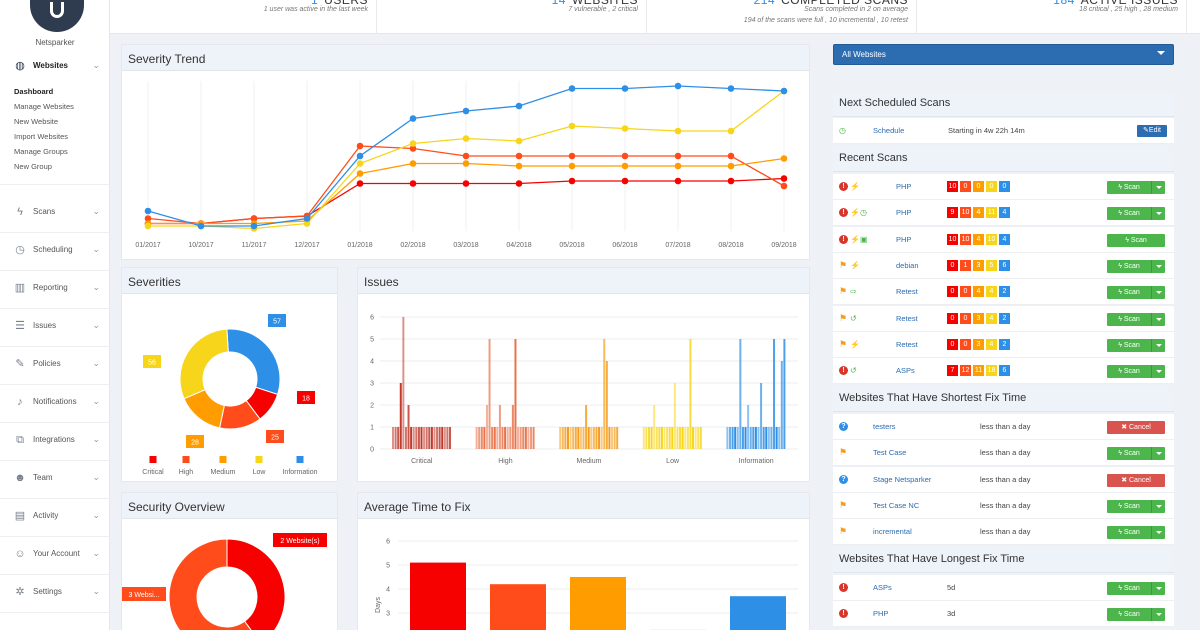 The width and height of the screenshot is (1200, 630). Describe the element at coordinates (890, 453) in the screenshot. I see `website-name: Test Case` at that location.